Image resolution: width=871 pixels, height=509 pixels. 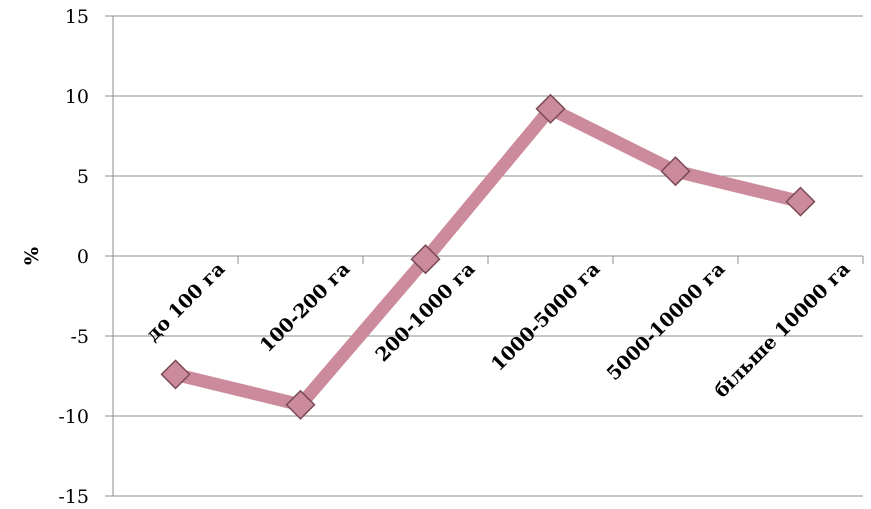 I want to click on y-tick-label: 15, so click(x=77, y=17).